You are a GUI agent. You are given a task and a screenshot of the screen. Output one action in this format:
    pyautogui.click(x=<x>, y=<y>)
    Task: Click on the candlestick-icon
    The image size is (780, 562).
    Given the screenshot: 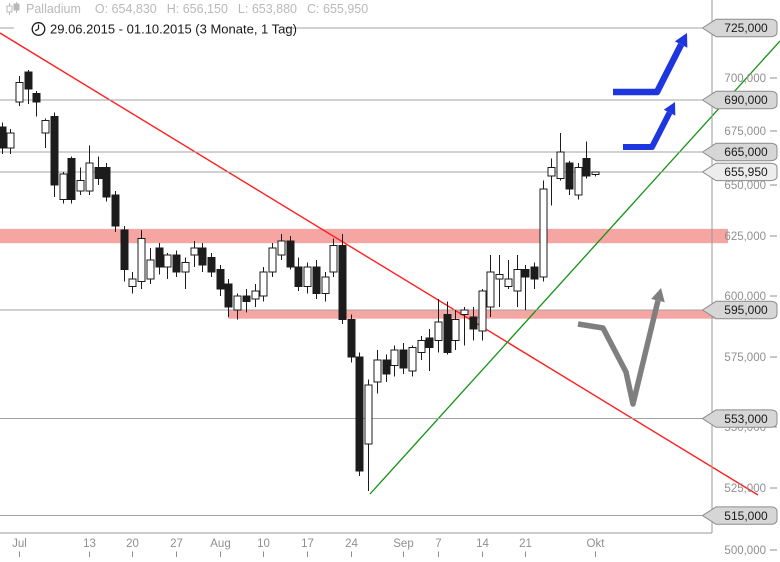 What is the action you would take?
    pyautogui.click(x=13, y=8)
    